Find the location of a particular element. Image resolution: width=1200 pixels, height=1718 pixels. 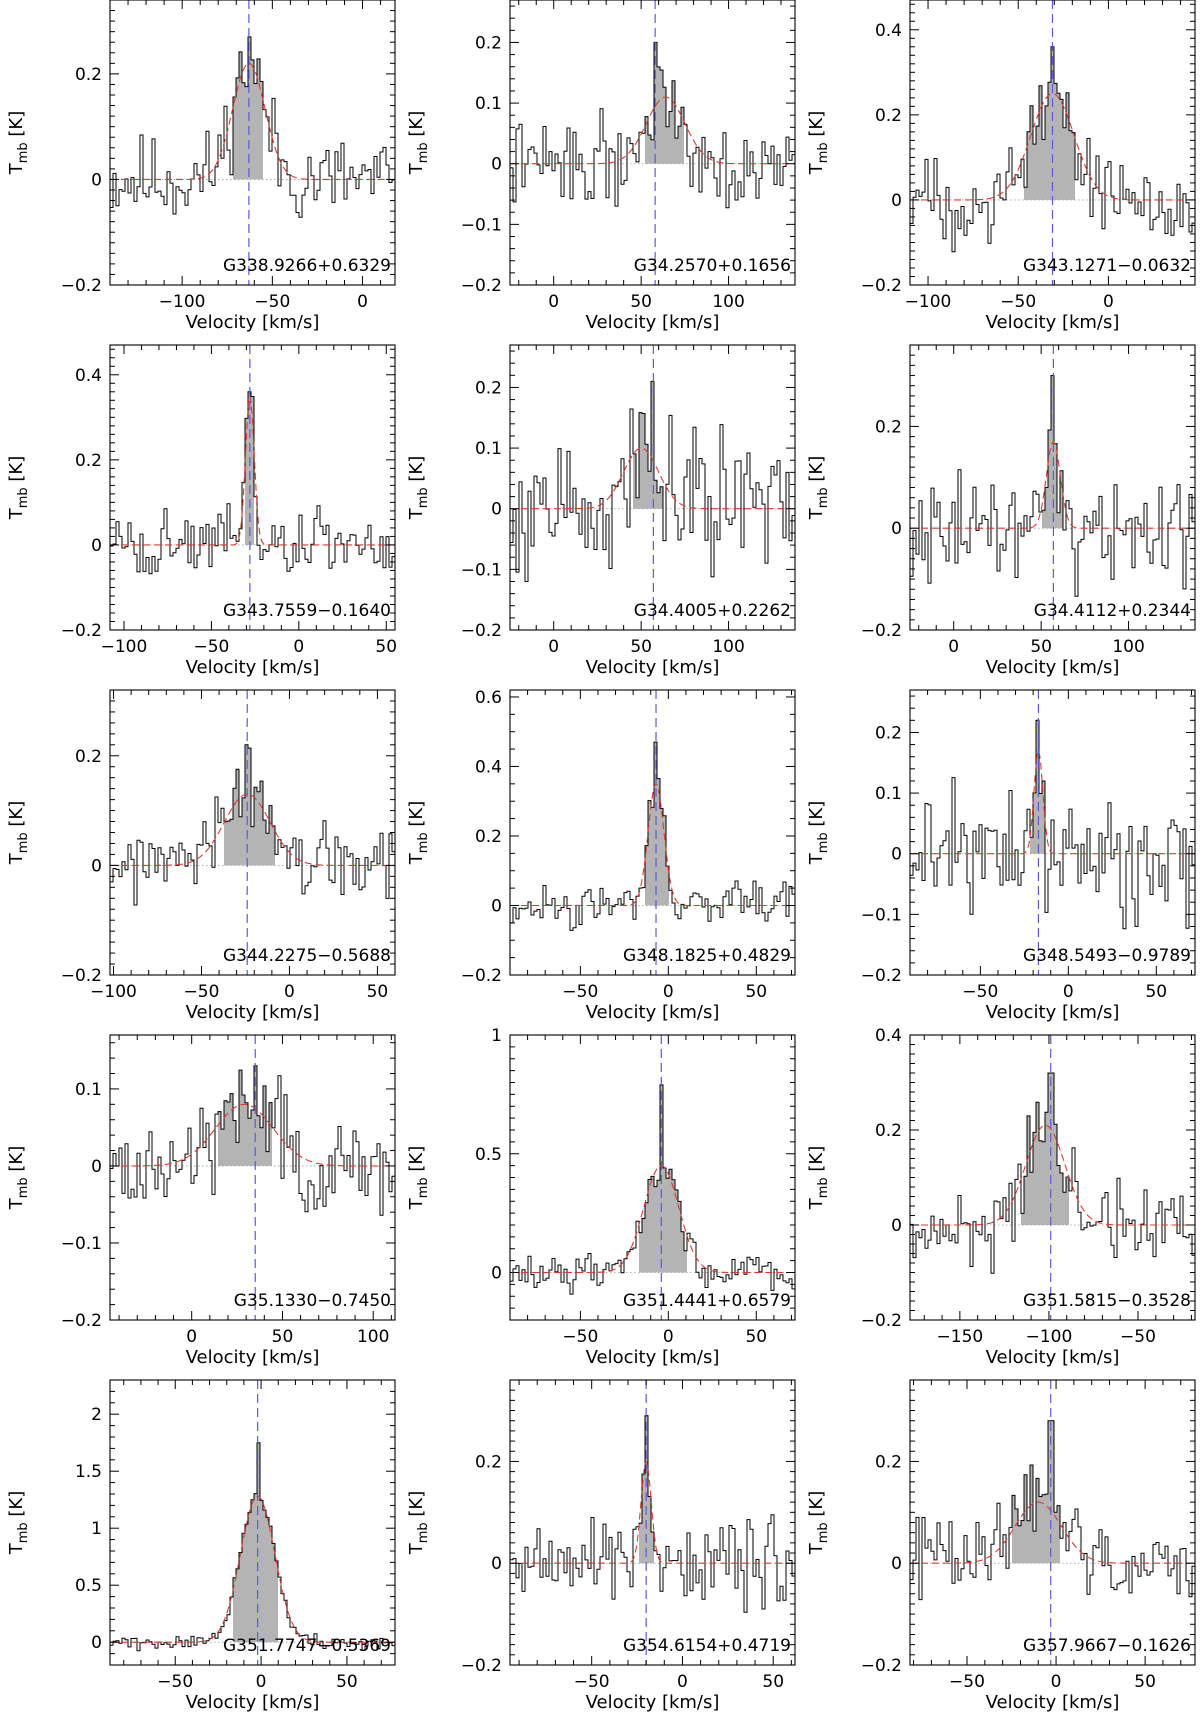

source-name: G338.9266+0.6329 is located at coordinates (307, 266).